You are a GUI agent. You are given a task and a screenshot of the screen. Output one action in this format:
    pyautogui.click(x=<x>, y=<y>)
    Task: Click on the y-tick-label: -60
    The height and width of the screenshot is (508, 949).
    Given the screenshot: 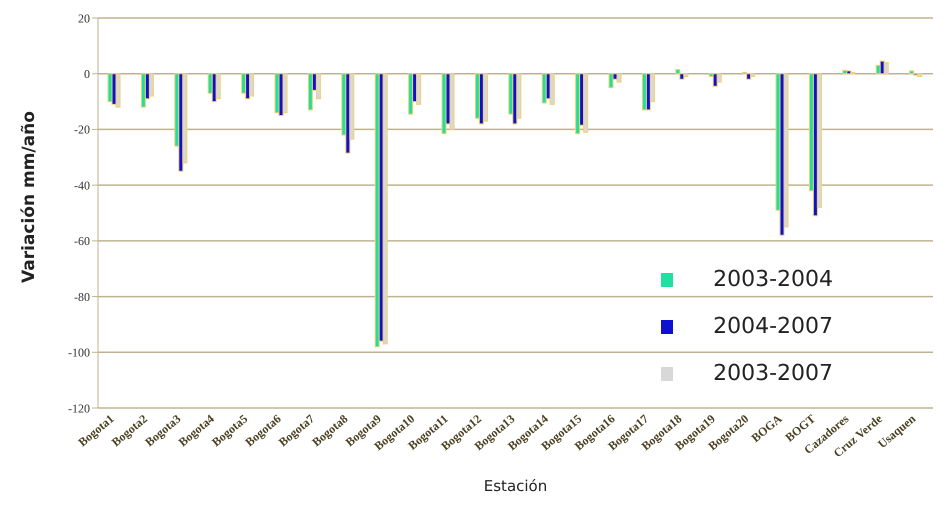 What is the action you would take?
    pyautogui.click(x=82, y=241)
    